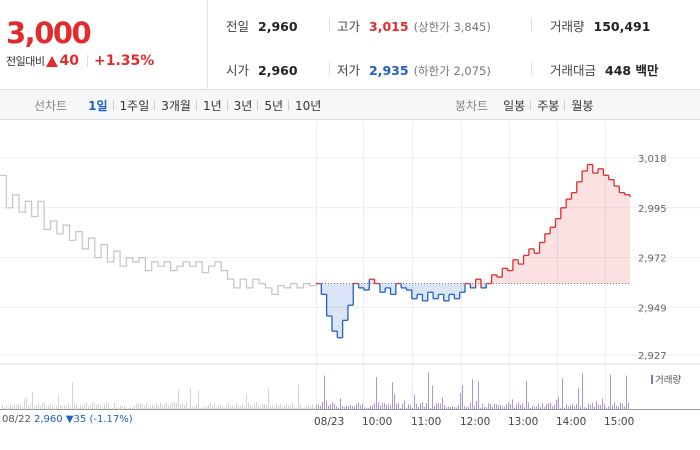  Describe the element at coordinates (652, 356) in the screenshot. I see `y-tick-label: 2,927` at that location.